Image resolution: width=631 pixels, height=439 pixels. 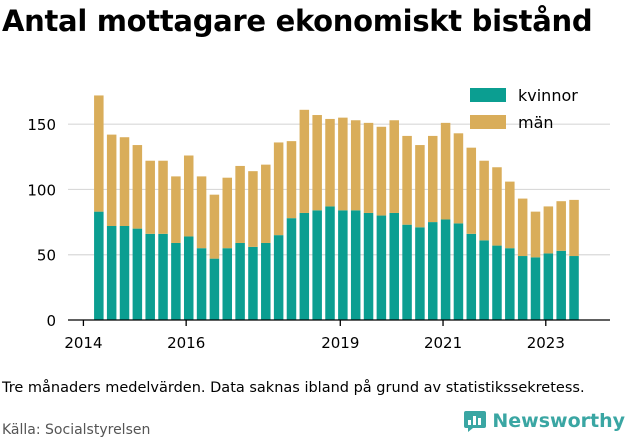 I want to click on y-tick-label: 150, so click(x=41, y=125).